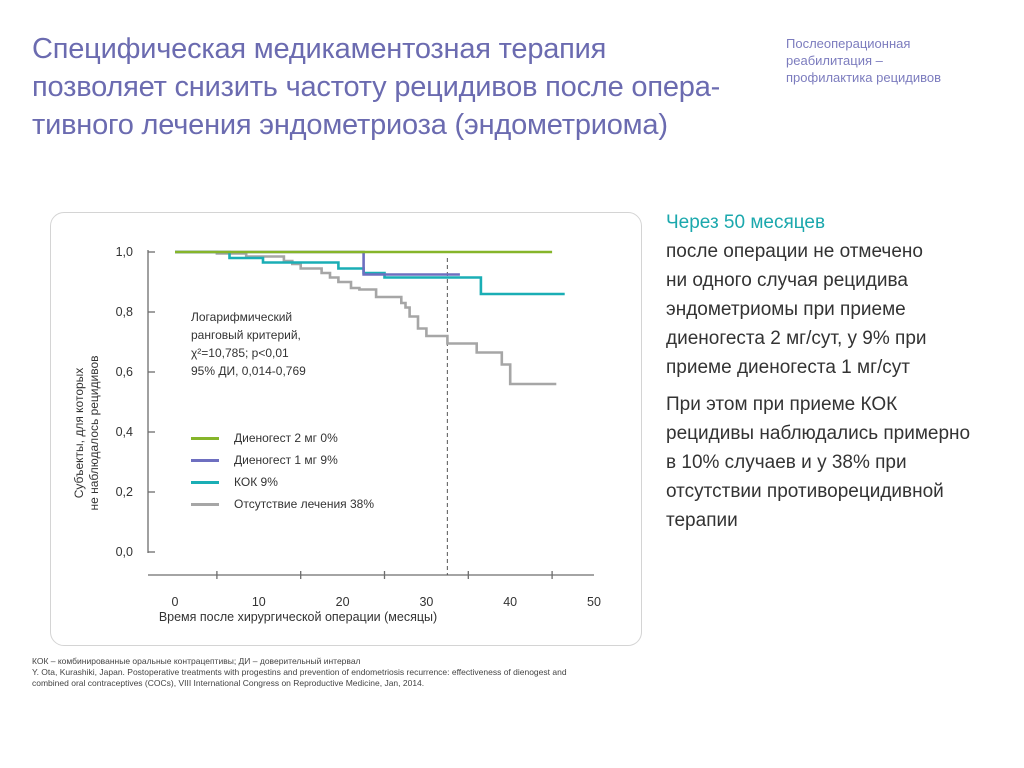  I want to click on y-tick-label: 0,8, so click(124, 312).